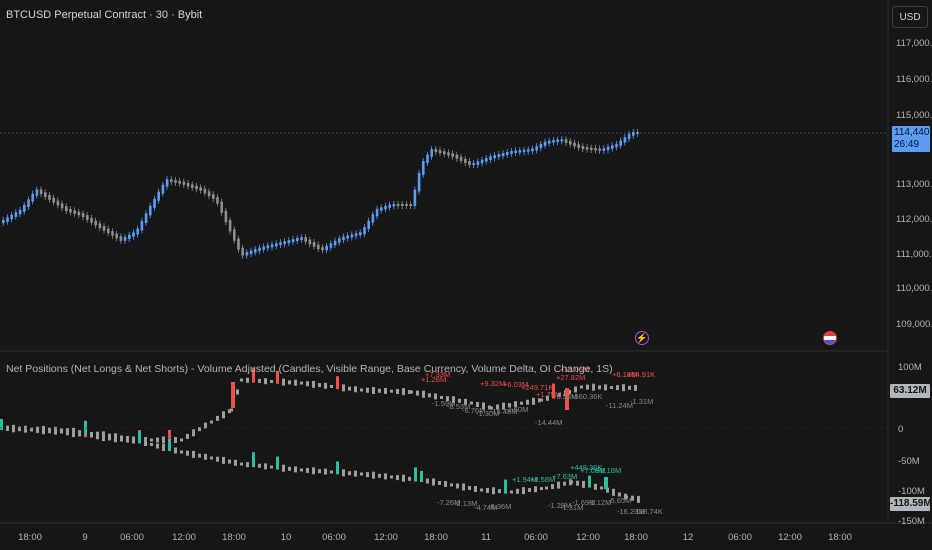 The width and height of the screenshot is (932, 550). What do you see at coordinates (910, 391) in the screenshot?
I see `longs-value-label: 63.12M` at bounding box center [910, 391].